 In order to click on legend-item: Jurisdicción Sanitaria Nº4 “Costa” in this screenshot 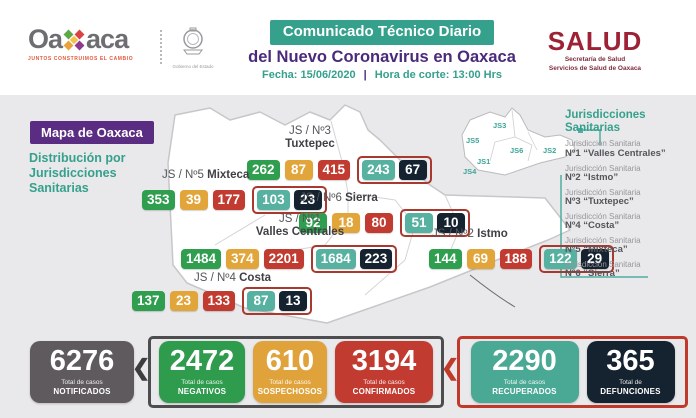, I will do `click(630, 222)`.